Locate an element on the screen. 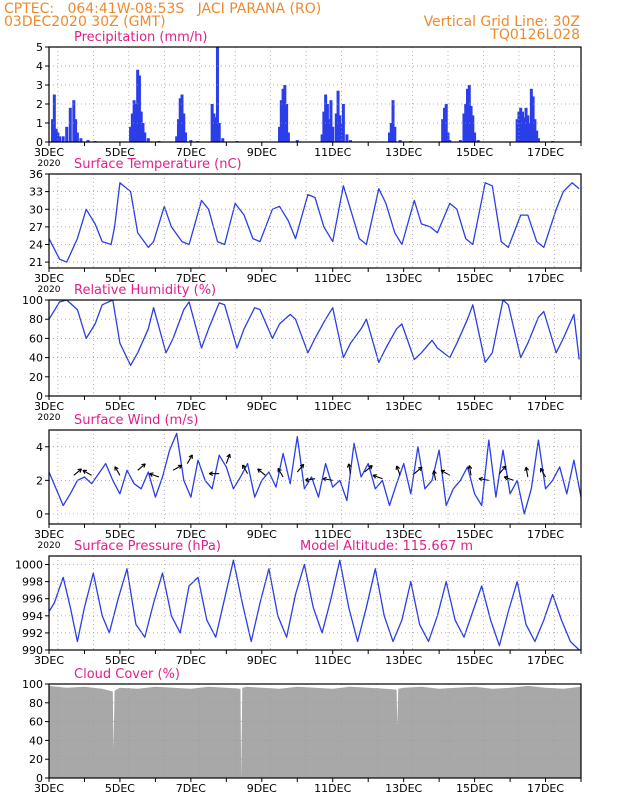 This screenshot has width=618, height=800. header-model: TQ0126L028 is located at coordinates (535, 35).